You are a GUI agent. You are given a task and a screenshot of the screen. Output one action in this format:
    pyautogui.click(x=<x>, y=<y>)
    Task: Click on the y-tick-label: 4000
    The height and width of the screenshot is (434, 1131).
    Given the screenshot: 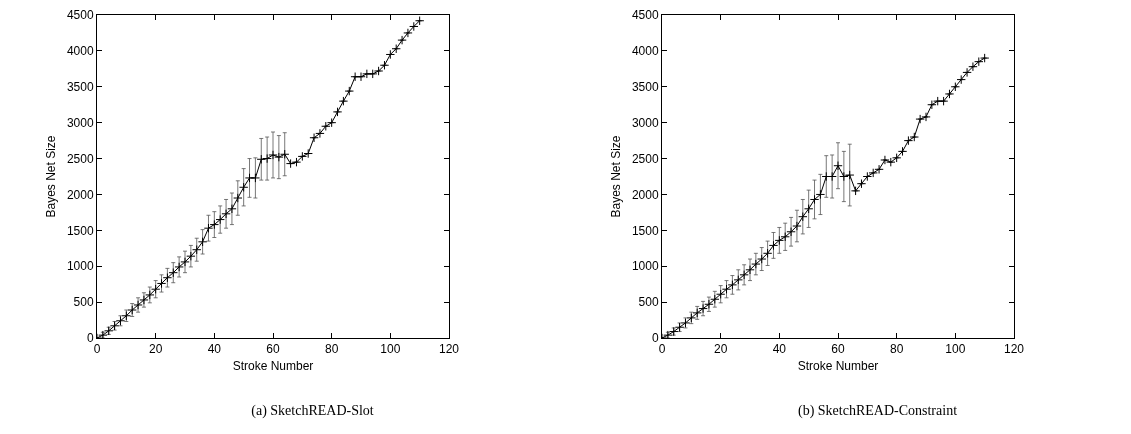 What is the action you would take?
    pyautogui.click(x=645, y=51)
    